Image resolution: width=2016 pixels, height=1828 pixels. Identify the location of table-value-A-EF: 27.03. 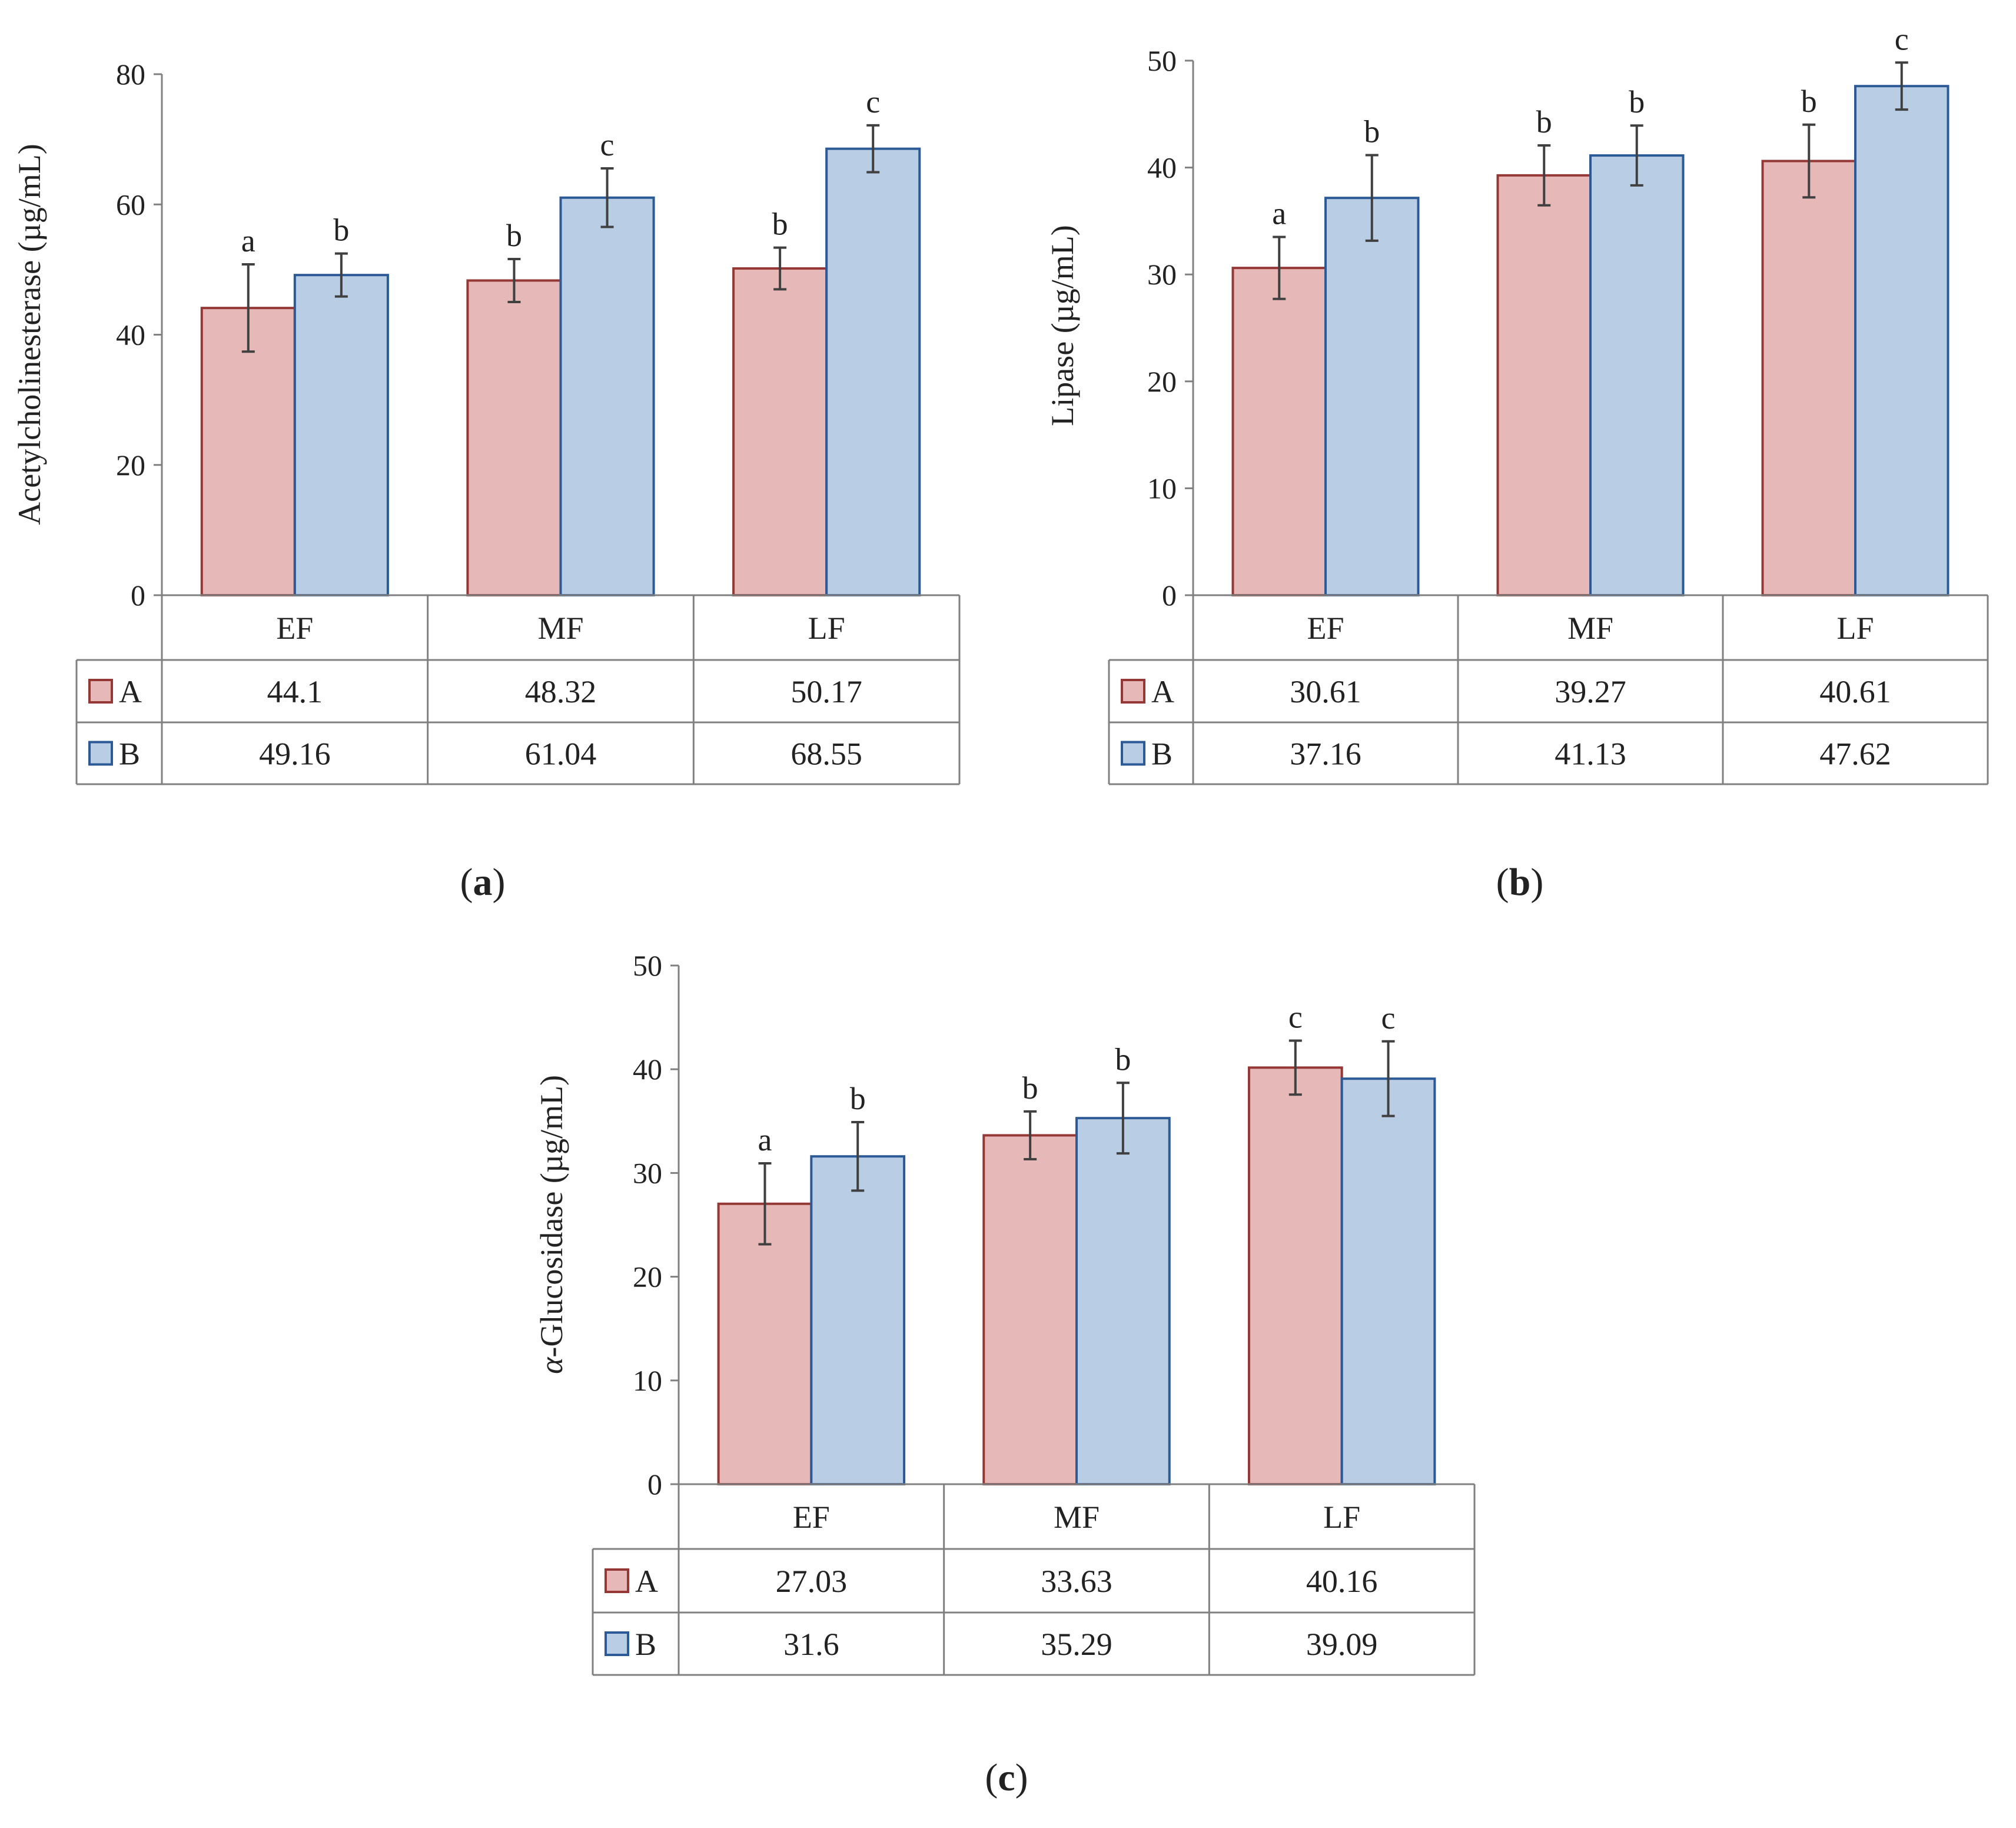
(812, 1582).